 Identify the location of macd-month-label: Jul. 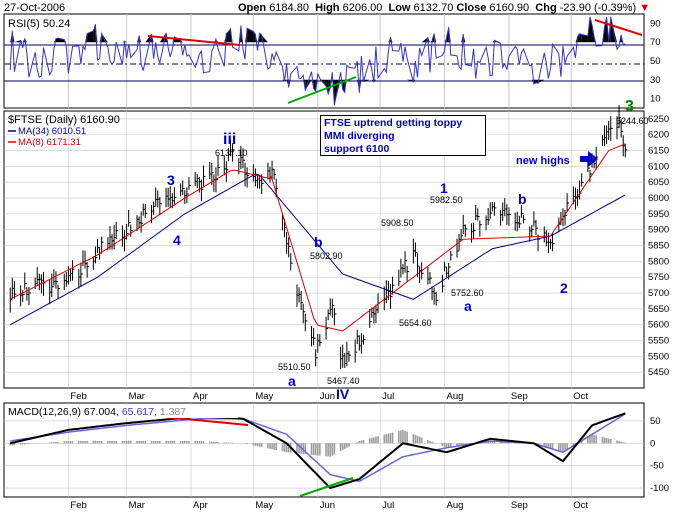
(388, 505).